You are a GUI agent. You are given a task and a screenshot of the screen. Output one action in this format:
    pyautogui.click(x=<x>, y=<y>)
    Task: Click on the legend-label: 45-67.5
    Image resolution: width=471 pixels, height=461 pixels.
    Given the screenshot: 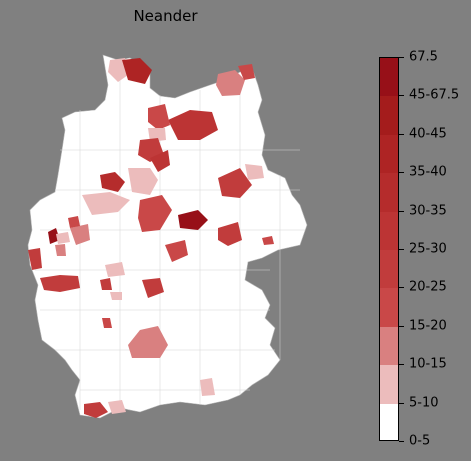 What is the action you would take?
    pyautogui.click(x=434, y=95)
    